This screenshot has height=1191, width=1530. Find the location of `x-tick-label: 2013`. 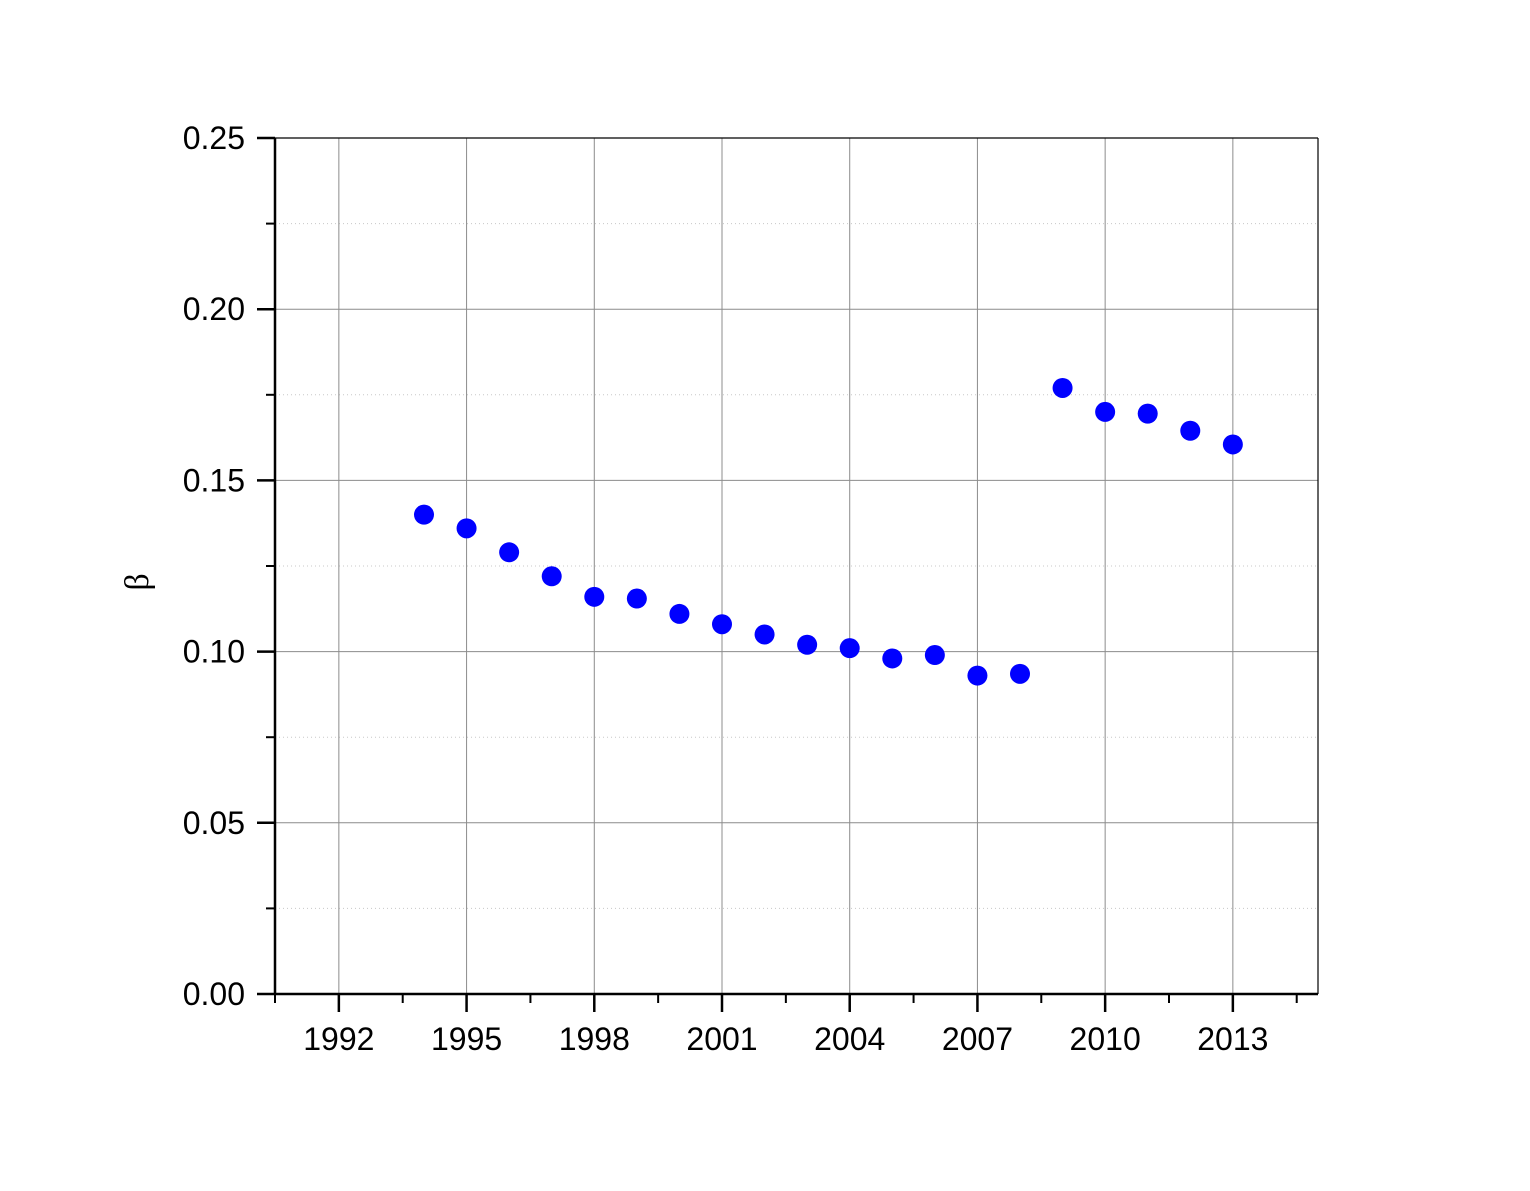

x-tick-label: 2013 is located at coordinates (1232, 1039).